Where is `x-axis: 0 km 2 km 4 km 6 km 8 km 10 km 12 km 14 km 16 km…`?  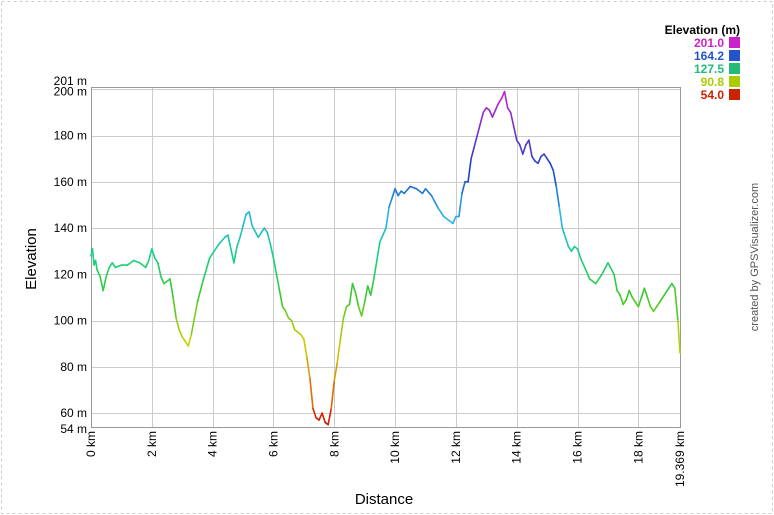
x-axis: 0 km 2 km 4 km 6 km 8 km 10 km 12 km 14 km 16 km… is located at coordinates (385, 459).